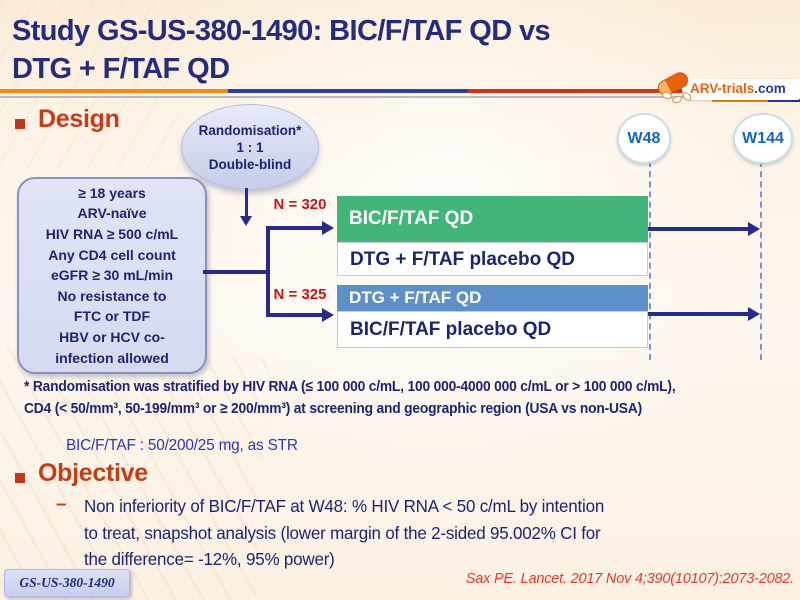 The width and height of the screenshot is (800, 600). Describe the element at coordinates (295, 228) in the screenshot. I see `arm1-arrow-line` at that location.